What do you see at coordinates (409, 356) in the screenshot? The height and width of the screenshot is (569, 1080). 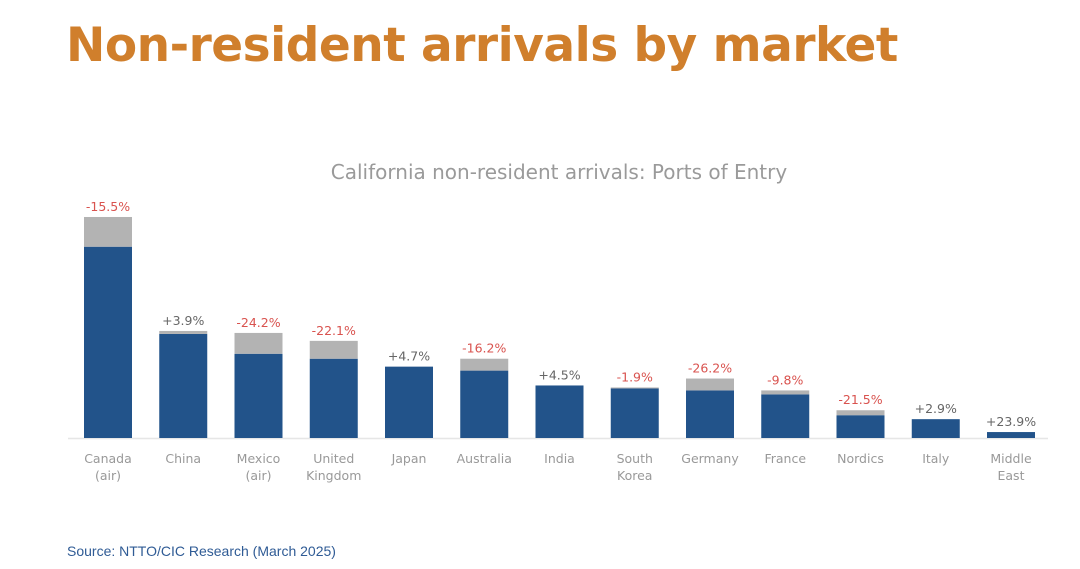 I see `data-label: +4.7%` at bounding box center [409, 356].